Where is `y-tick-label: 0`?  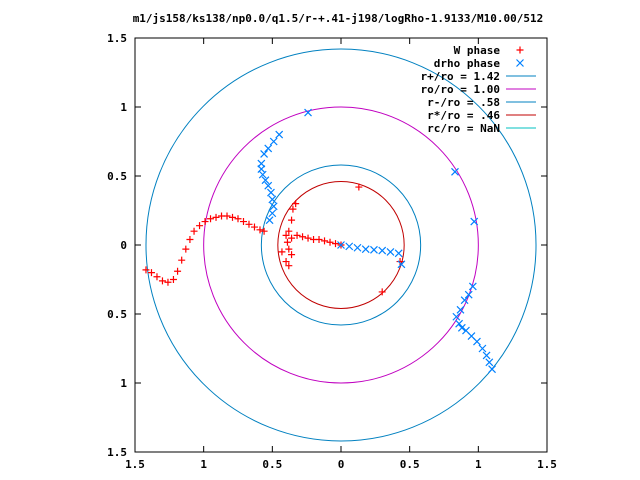 y-tick-label: 0 is located at coordinates (123, 245).